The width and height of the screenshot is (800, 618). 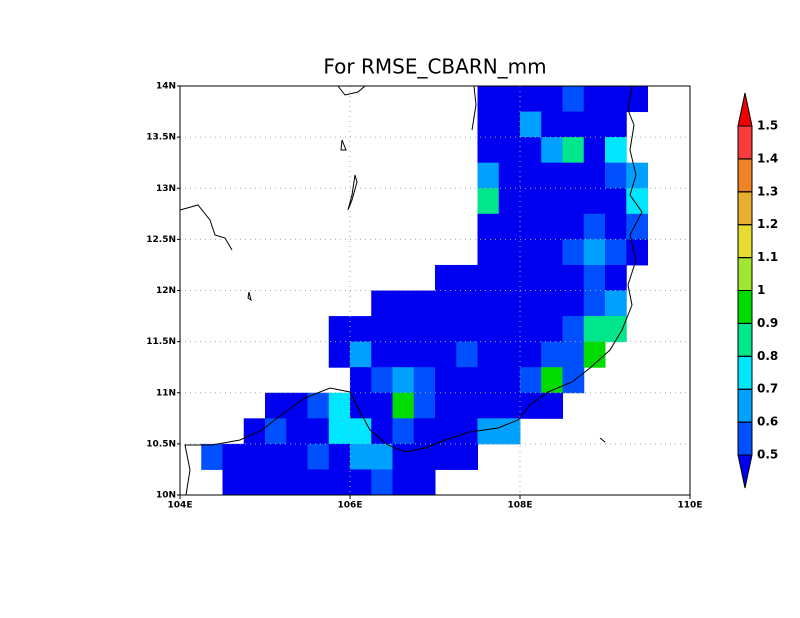 What do you see at coordinates (690, 506) in the screenshot?
I see `x-tick-label: 110E` at bounding box center [690, 506].